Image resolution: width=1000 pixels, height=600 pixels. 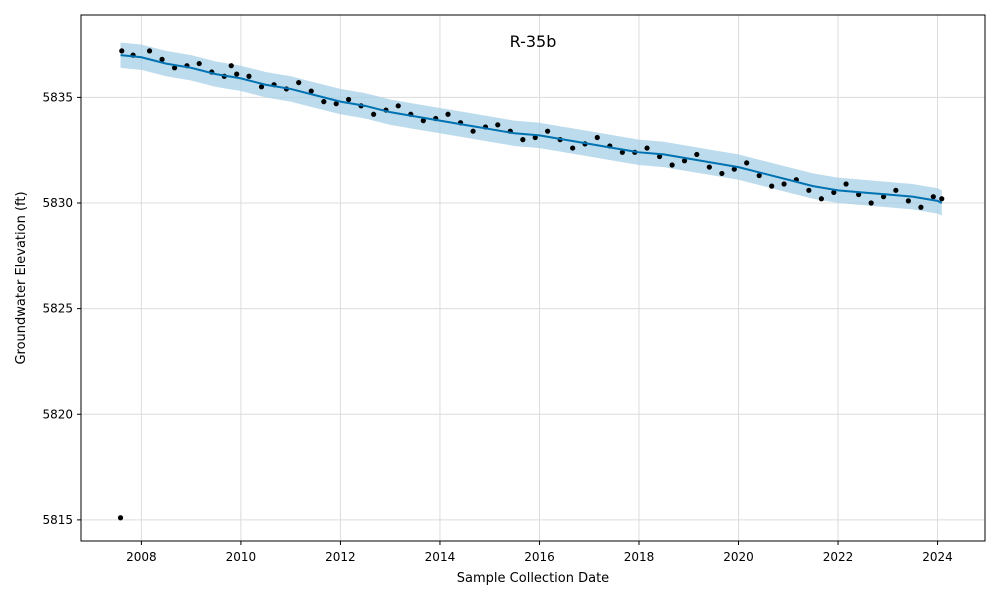 What do you see at coordinates (533, 41) in the screenshot?
I see `chart-title: R-35b` at bounding box center [533, 41].